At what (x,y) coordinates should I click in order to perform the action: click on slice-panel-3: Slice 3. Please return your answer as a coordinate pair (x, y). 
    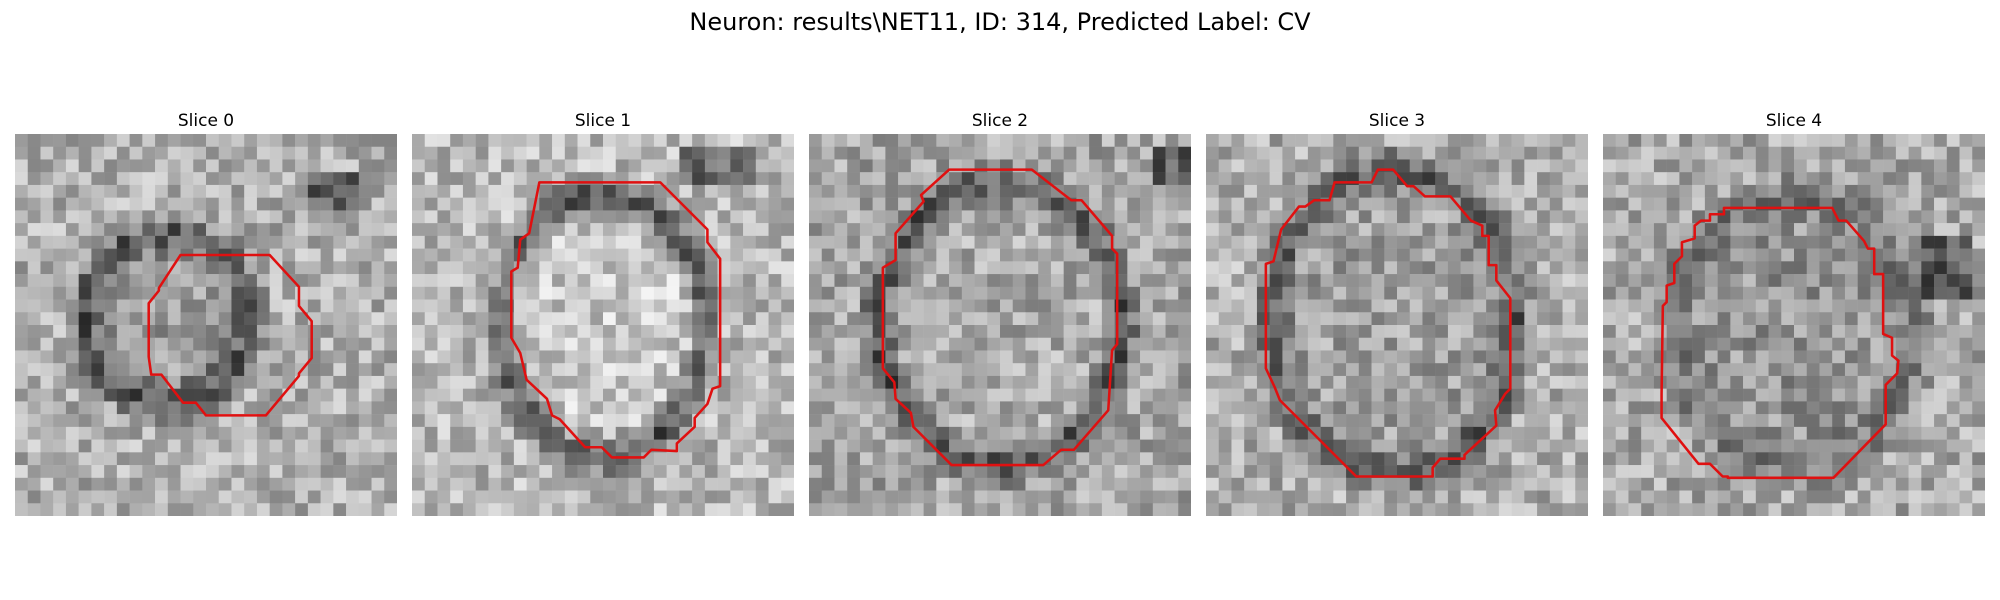
    Looking at the image, I should click on (1397, 312).